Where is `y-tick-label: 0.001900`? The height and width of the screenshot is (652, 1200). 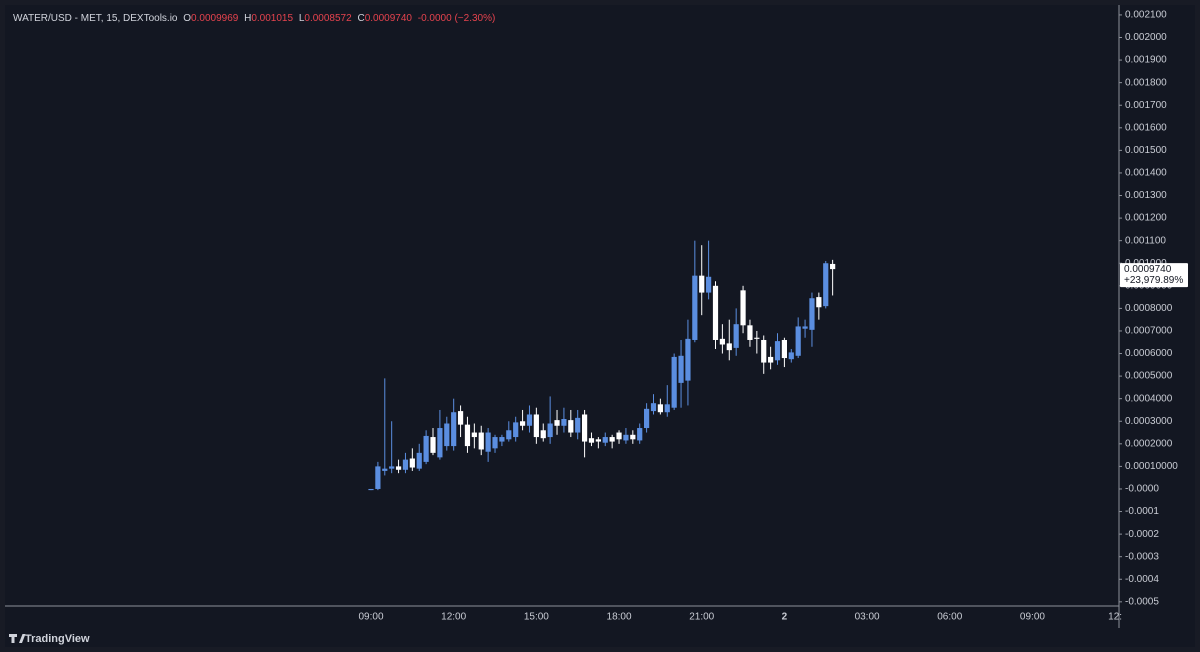
y-tick-label: 0.001900 is located at coordinates (1146, 60).